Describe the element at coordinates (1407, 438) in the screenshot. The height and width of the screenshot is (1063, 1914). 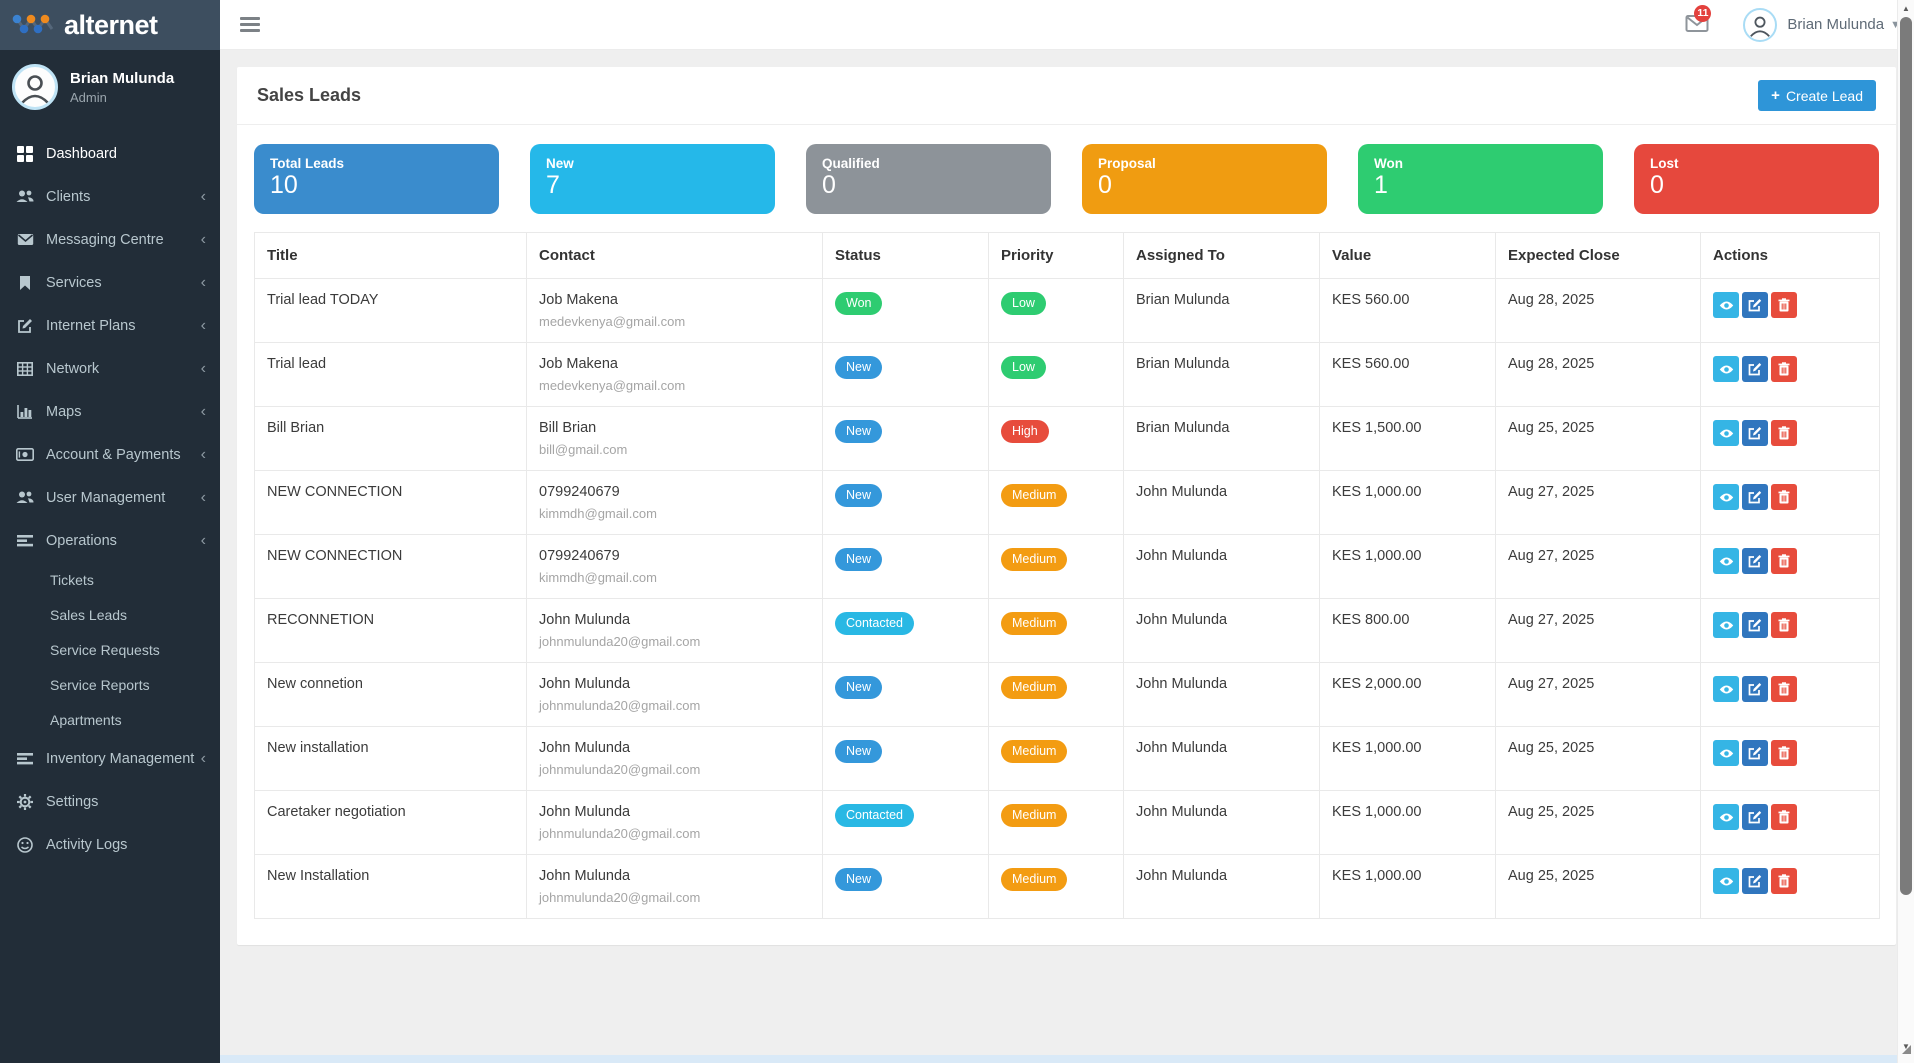
I see `lead-value: KES 1,500.00` at that location.